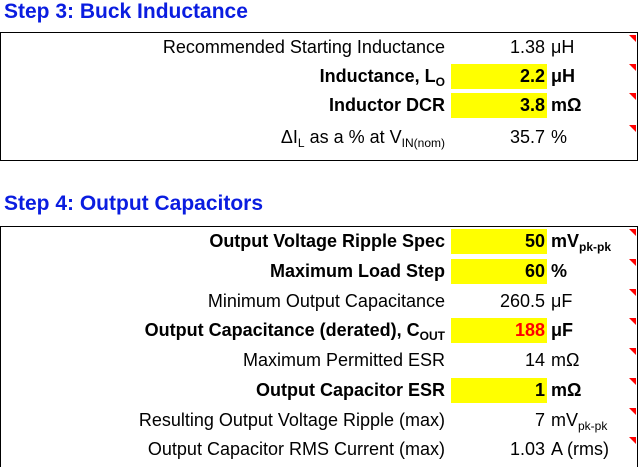 This screenshot has height=467, width=640. I want to click on step4-row-min-capacitance: Minimum Output Capacitance 260.5 μF, so click(319, 301).